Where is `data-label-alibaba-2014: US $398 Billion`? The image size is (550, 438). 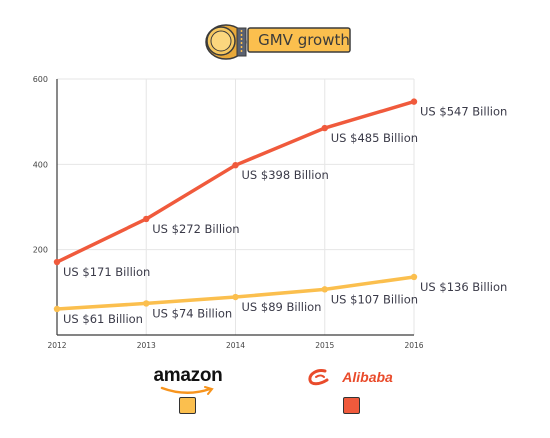
data-label-alibaba-2014: US $398 Billion is located at coordinates (285, 175).